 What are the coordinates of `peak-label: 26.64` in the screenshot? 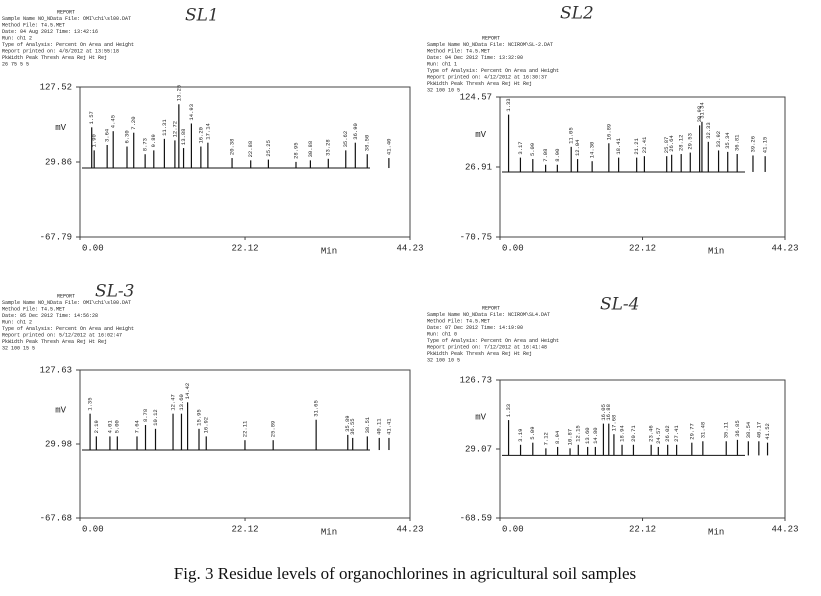 It's located at (671, 143).